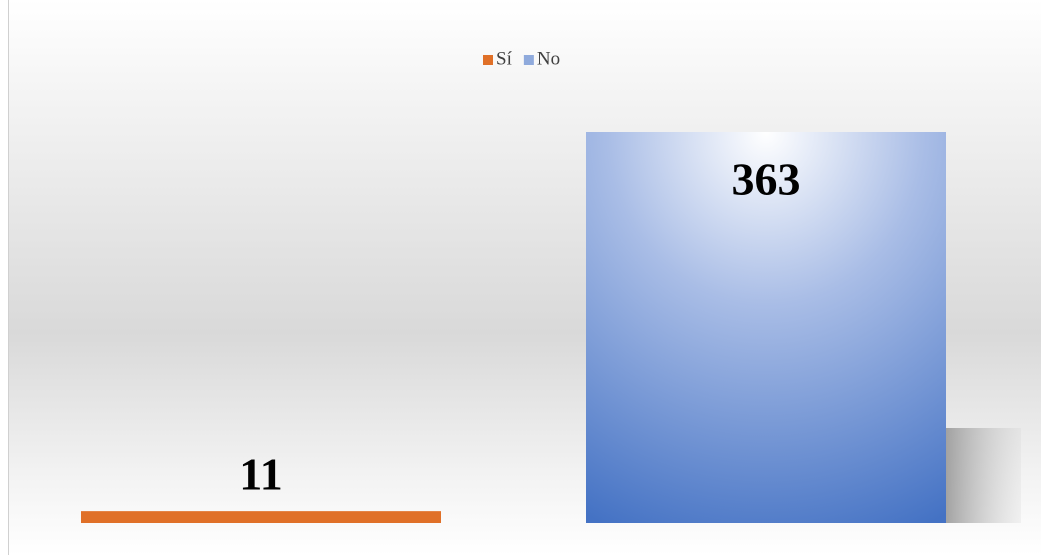 This screenshot has height=555, width=1041. What do you see at coordinates (504, 58) in the screenshot?
I see `legend-text: Sí` at bounding box center [504, 58].